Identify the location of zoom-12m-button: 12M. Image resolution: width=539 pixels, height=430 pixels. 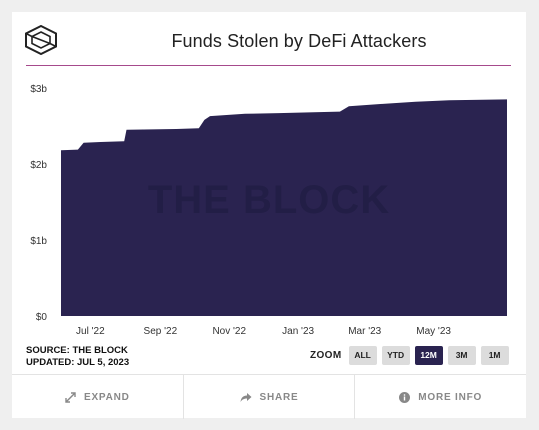
(428, 355).